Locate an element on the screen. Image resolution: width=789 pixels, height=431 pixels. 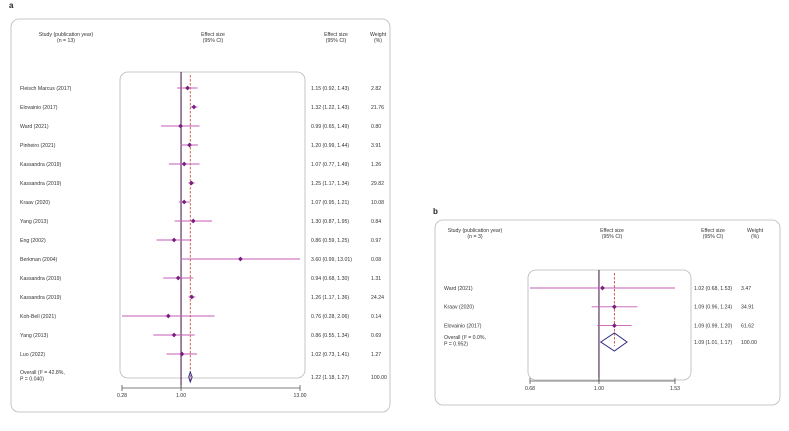
panel-a-header-weight: Weight is located at coordinates (378, 35).